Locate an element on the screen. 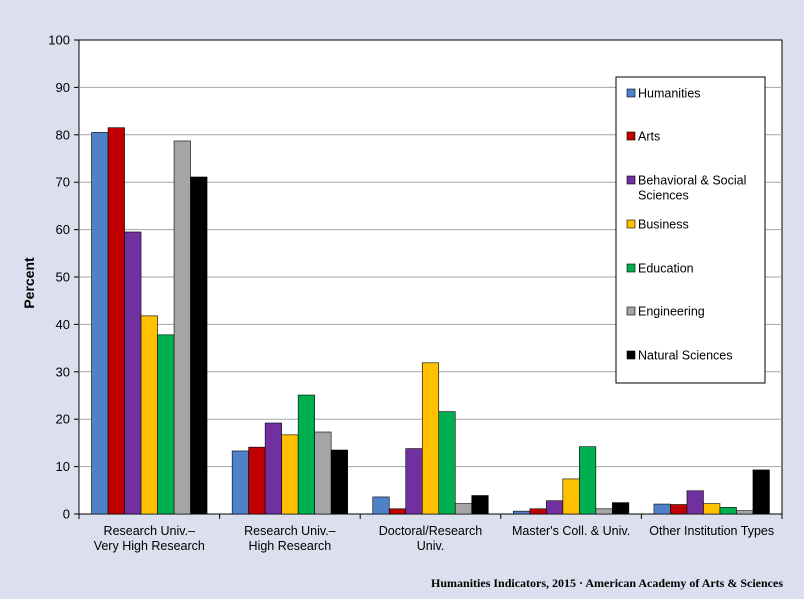  x-category-label: Very High Research is located at coordinates (149, 546).